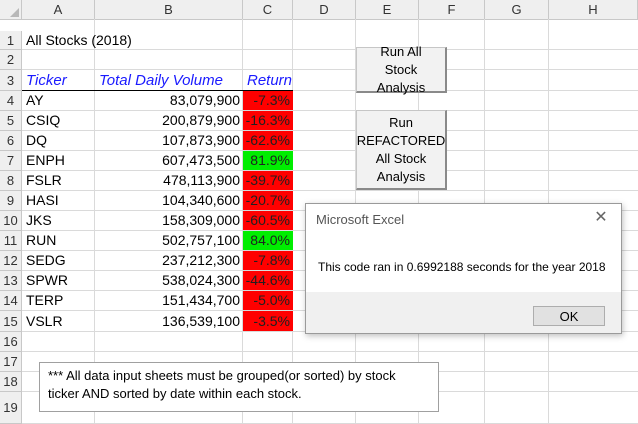 Image resolution: width=638 pixels, height=424 pixels. I want to click on ticker-cell: JKS, so click(39, 220).